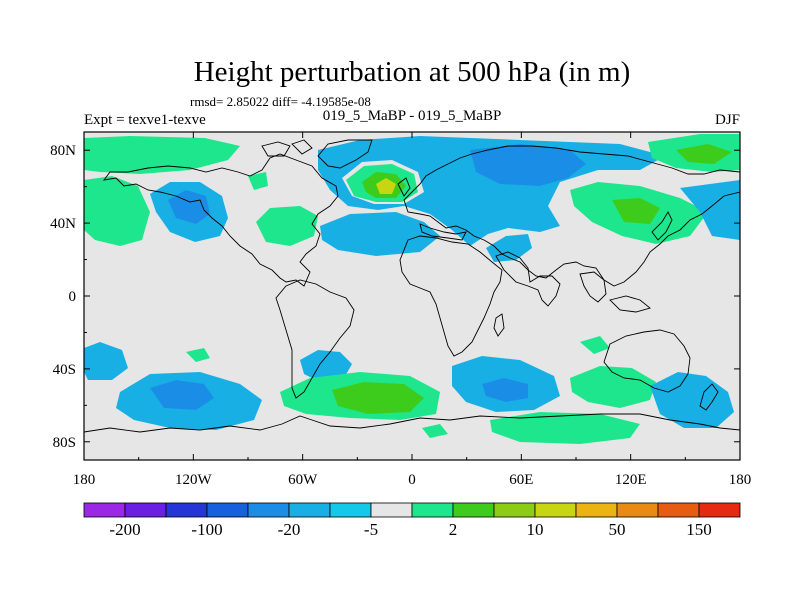 The height and width of the screenshot is (600, 800). What do you see at coordinates (443, 232) in the screenshot?
I see `coast-mediterranean` at bounding box center [443, 232].